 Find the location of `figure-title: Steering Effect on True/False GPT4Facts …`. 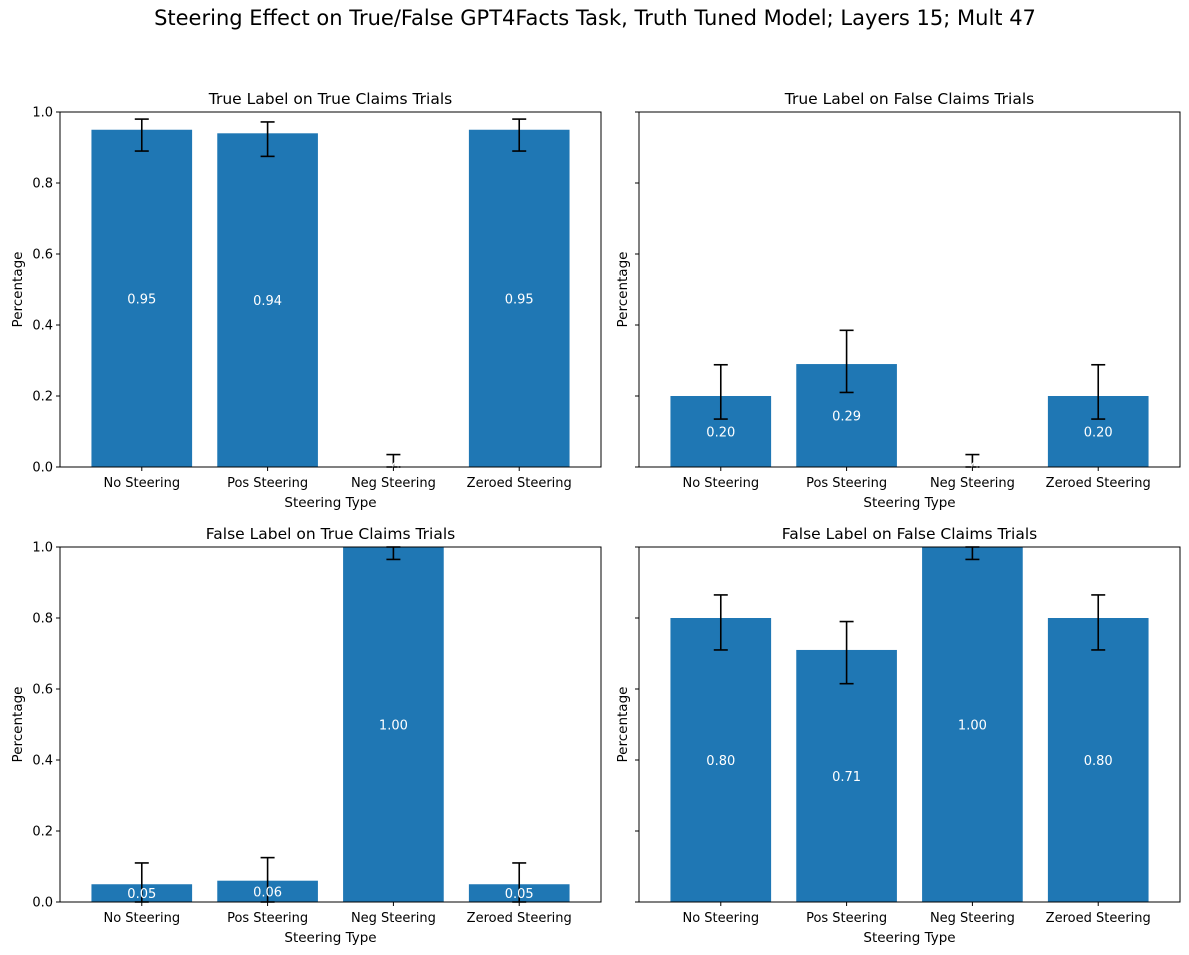

figure-title: Steering Effect on True/False GPT4Facts … is located at coordinates (595, 18).